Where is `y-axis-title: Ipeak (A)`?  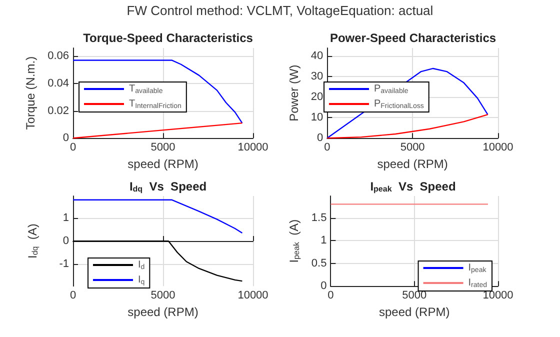
y-axis-title: Ipeak (A) is located at coordinates (294, 241).